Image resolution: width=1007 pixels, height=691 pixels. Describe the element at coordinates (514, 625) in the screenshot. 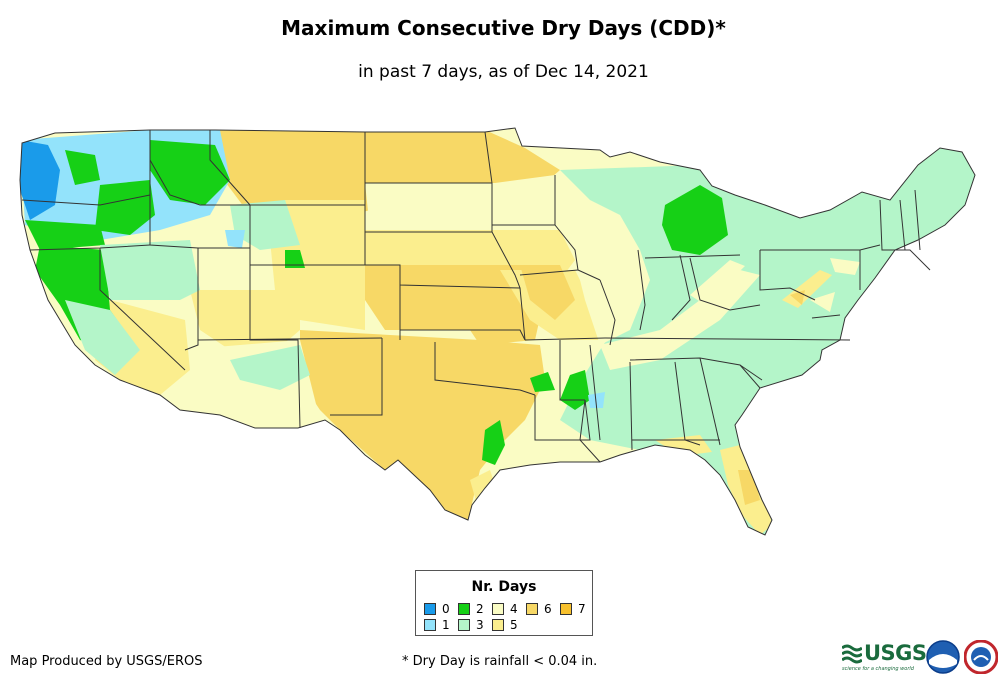

I see `legend-label-5: 5` at that location.